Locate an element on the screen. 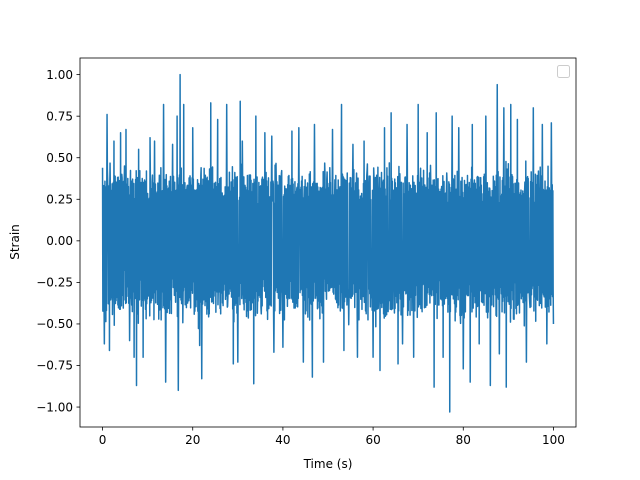 This screenshot has width=640, height=480. y-tick-label: 0.75 is located at coordinates (59, 116).